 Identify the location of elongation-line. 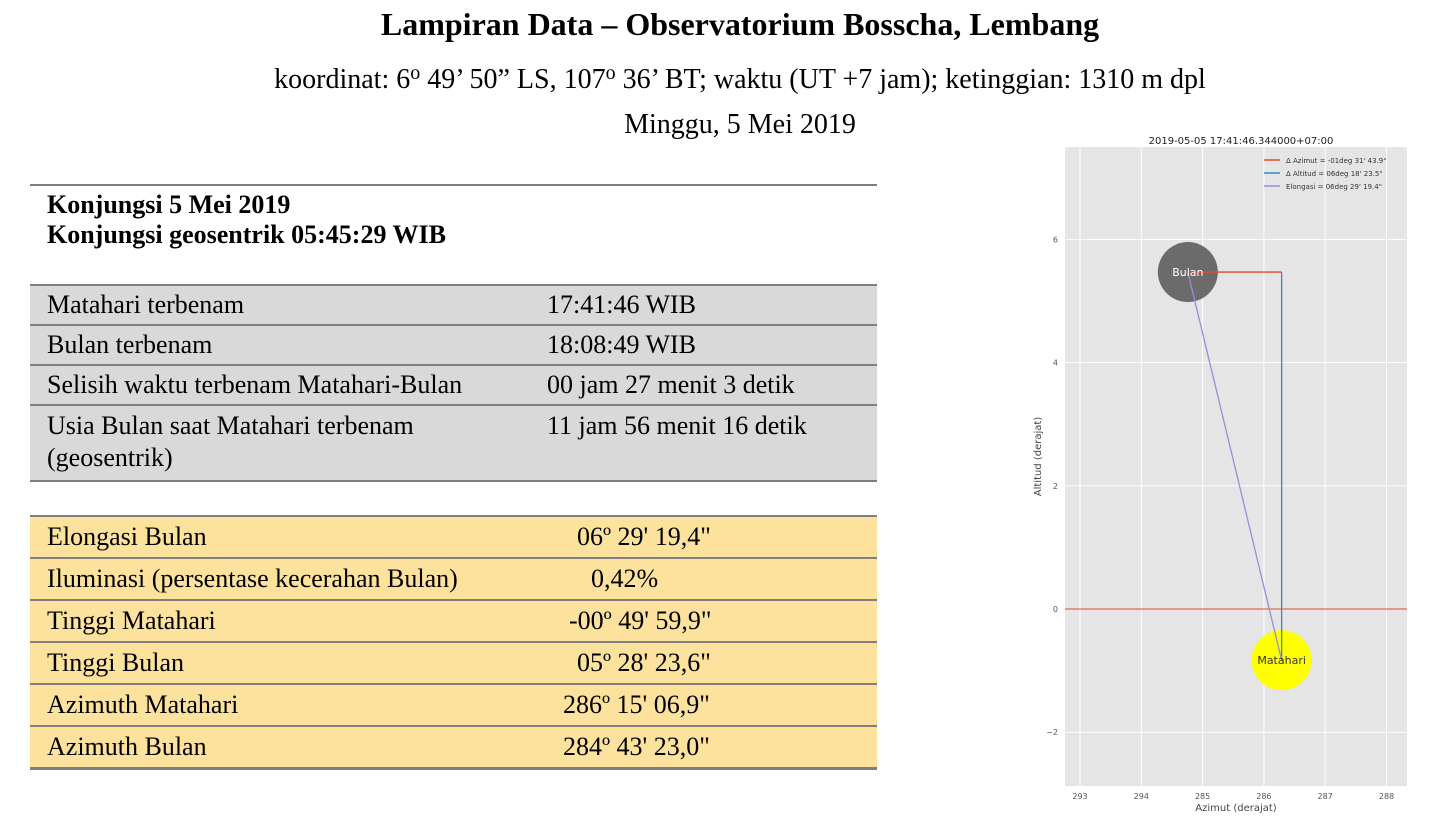
(1235, 466).